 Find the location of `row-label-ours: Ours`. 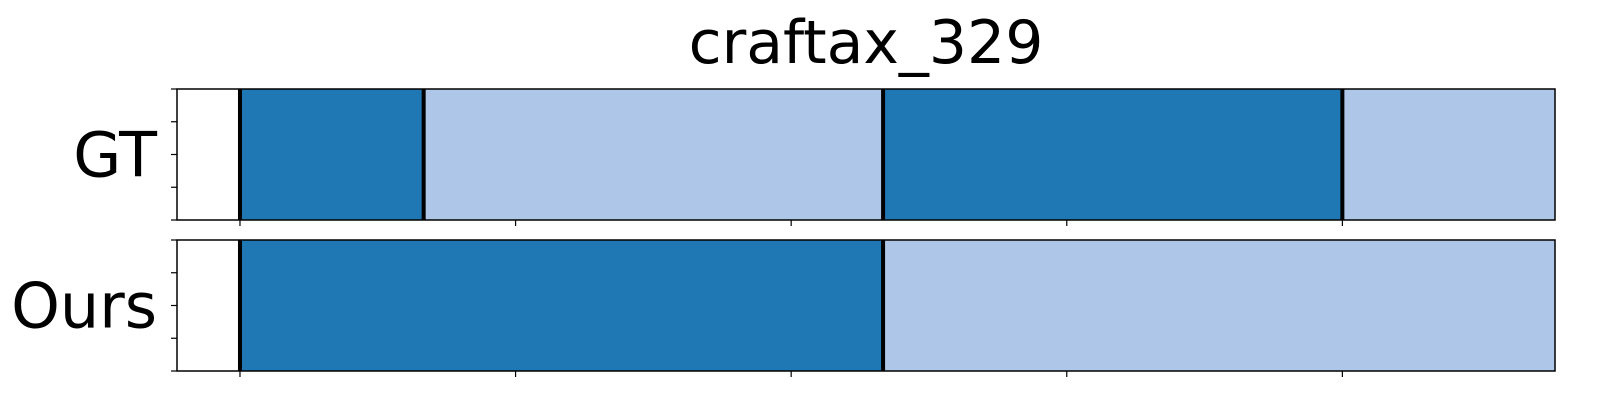

row-label-ours: Ours is located at coordinates (84, 306).